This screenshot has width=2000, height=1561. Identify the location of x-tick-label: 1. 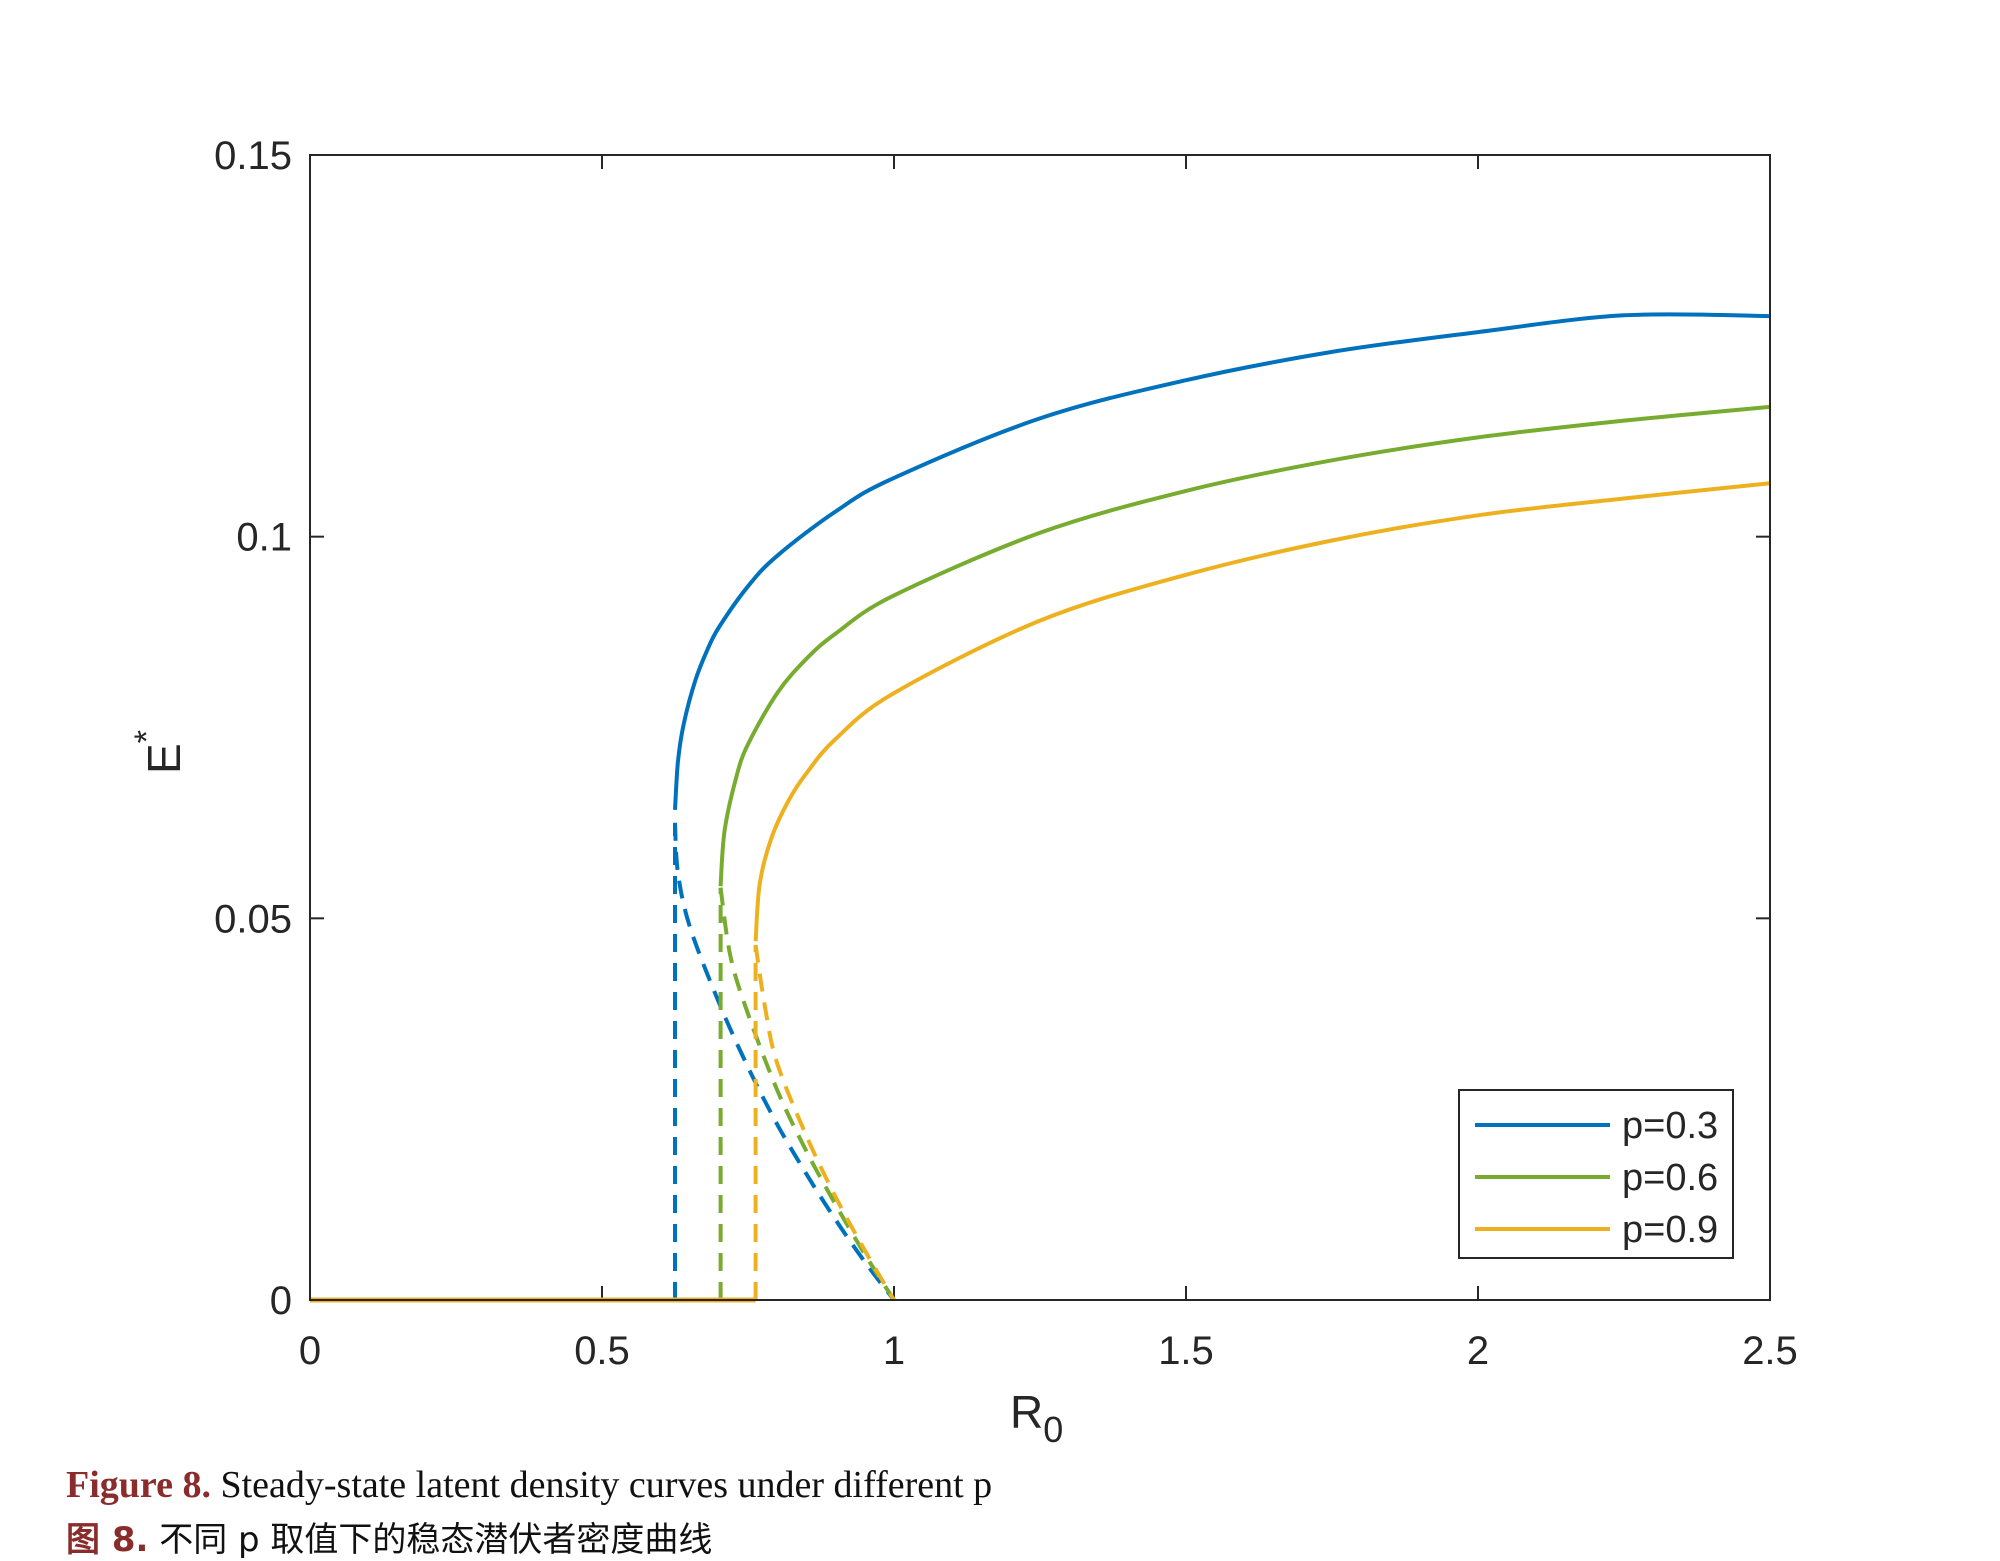
(894, 1351).